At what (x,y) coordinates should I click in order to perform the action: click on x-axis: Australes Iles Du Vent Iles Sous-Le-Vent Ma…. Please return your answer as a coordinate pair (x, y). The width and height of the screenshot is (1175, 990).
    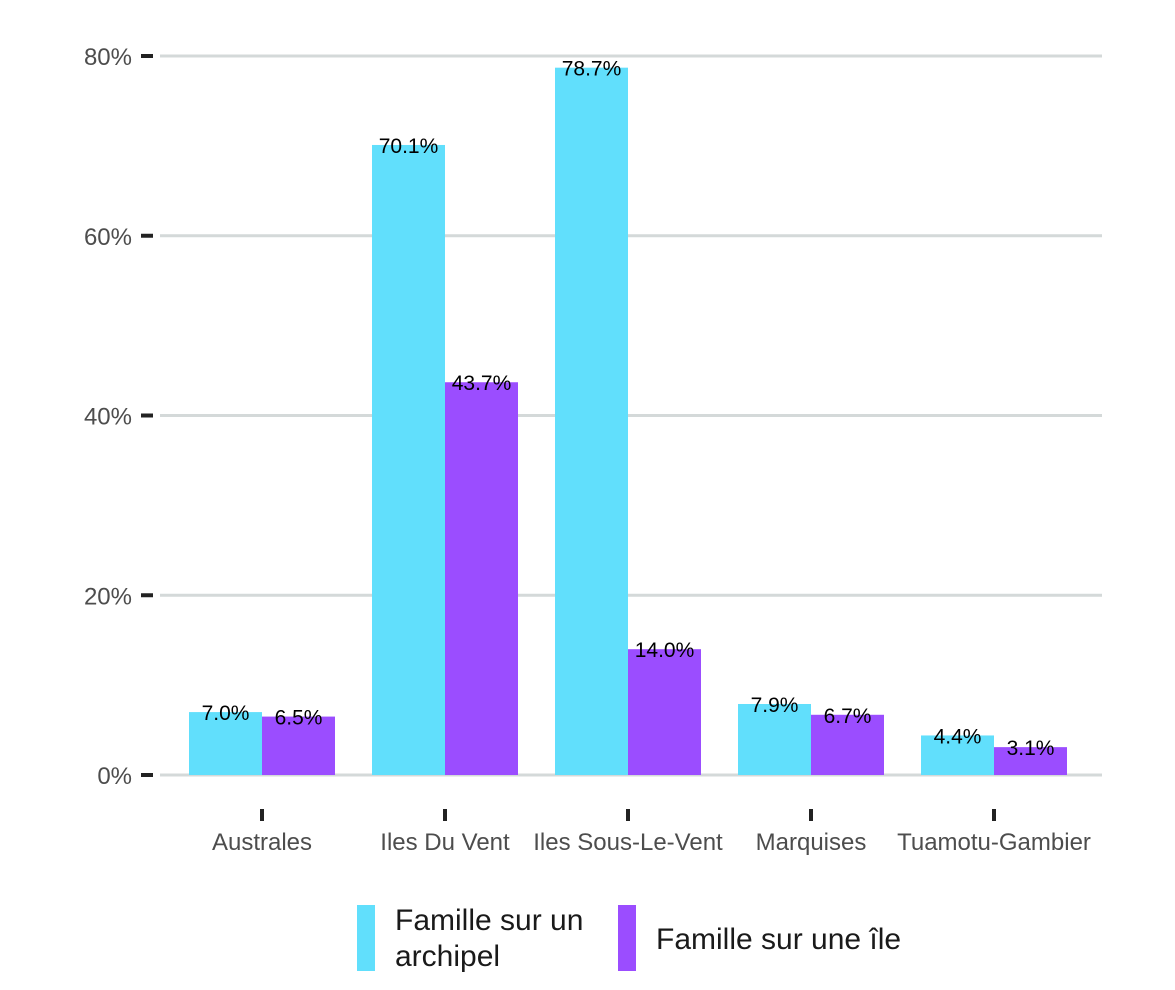
    Looking at the image, I should click on (651, 832).